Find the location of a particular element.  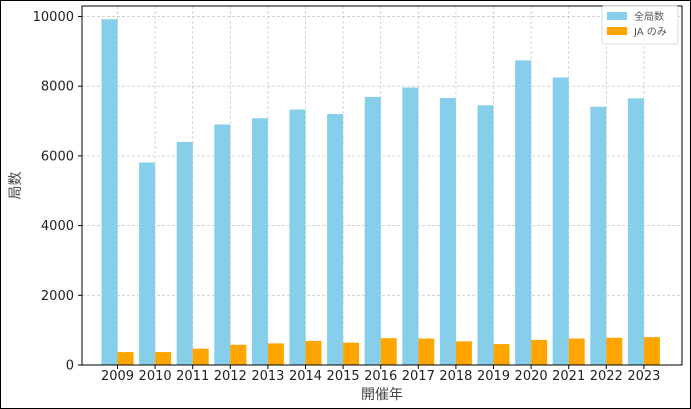

x-tick-label: 2022 is located at coordinates (606, 376).